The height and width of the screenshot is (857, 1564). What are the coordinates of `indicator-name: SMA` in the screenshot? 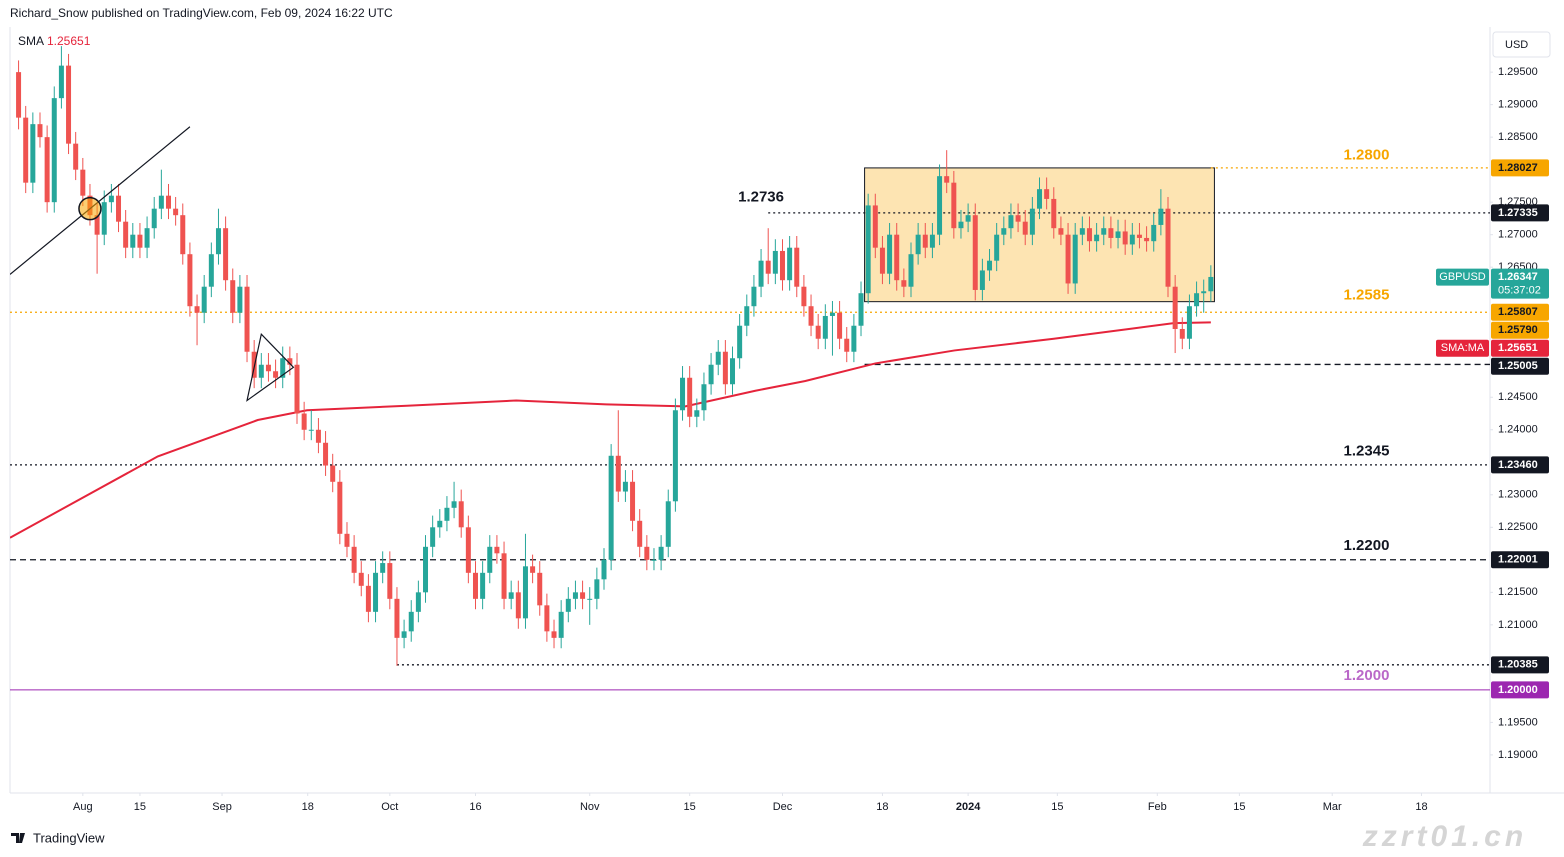 It's located at (31, 41).